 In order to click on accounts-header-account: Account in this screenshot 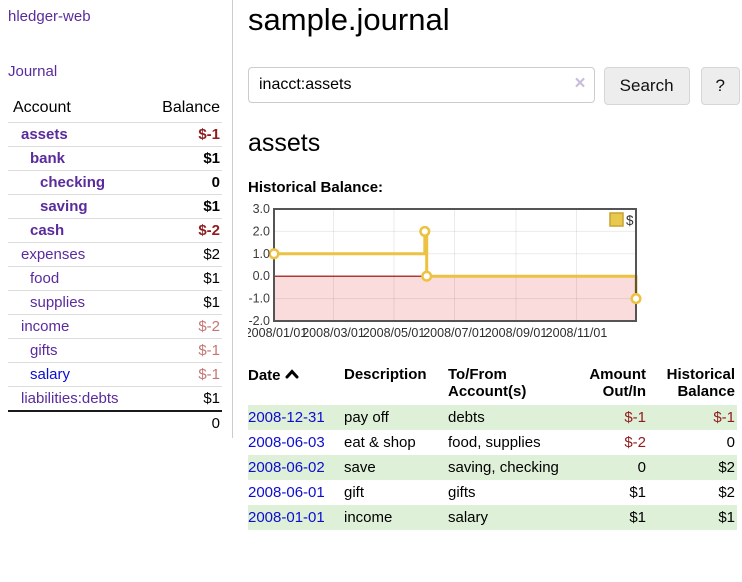, I will do `click(42, 107)`.